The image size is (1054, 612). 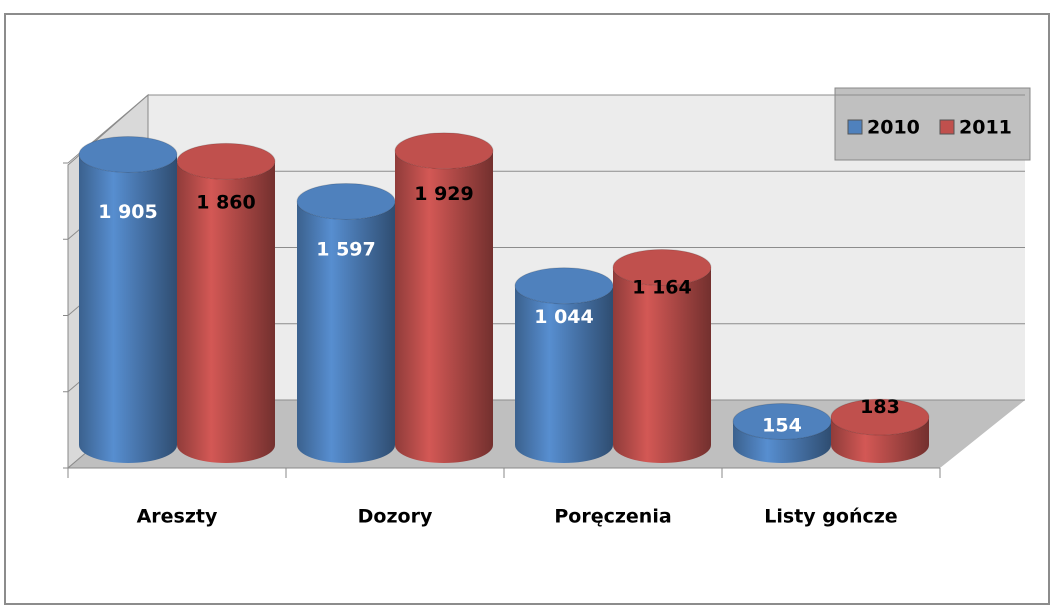 What do you see at coordinates (128, 212) in the screenshot?
I see `value-label: 1 905` at bounding box center [128, 212].